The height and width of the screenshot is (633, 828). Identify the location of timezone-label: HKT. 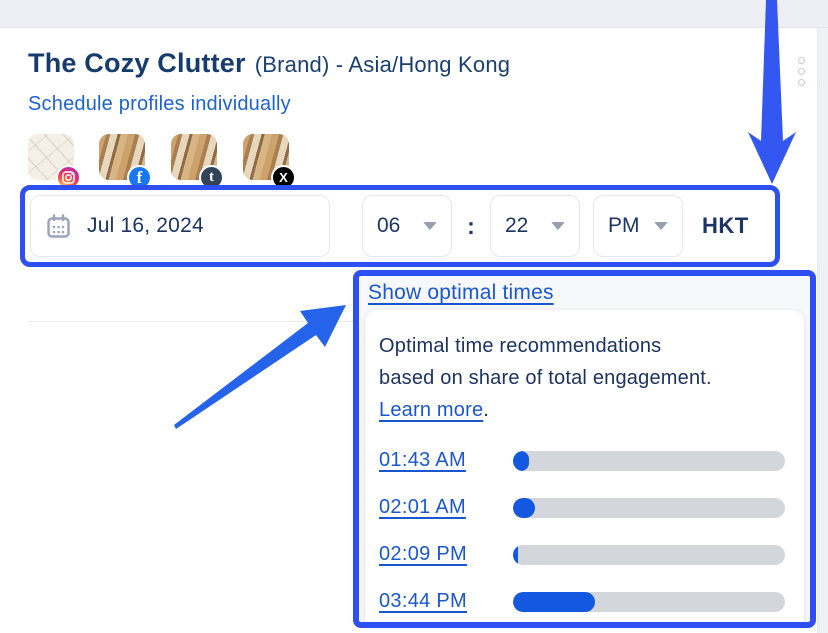
(725, 225).